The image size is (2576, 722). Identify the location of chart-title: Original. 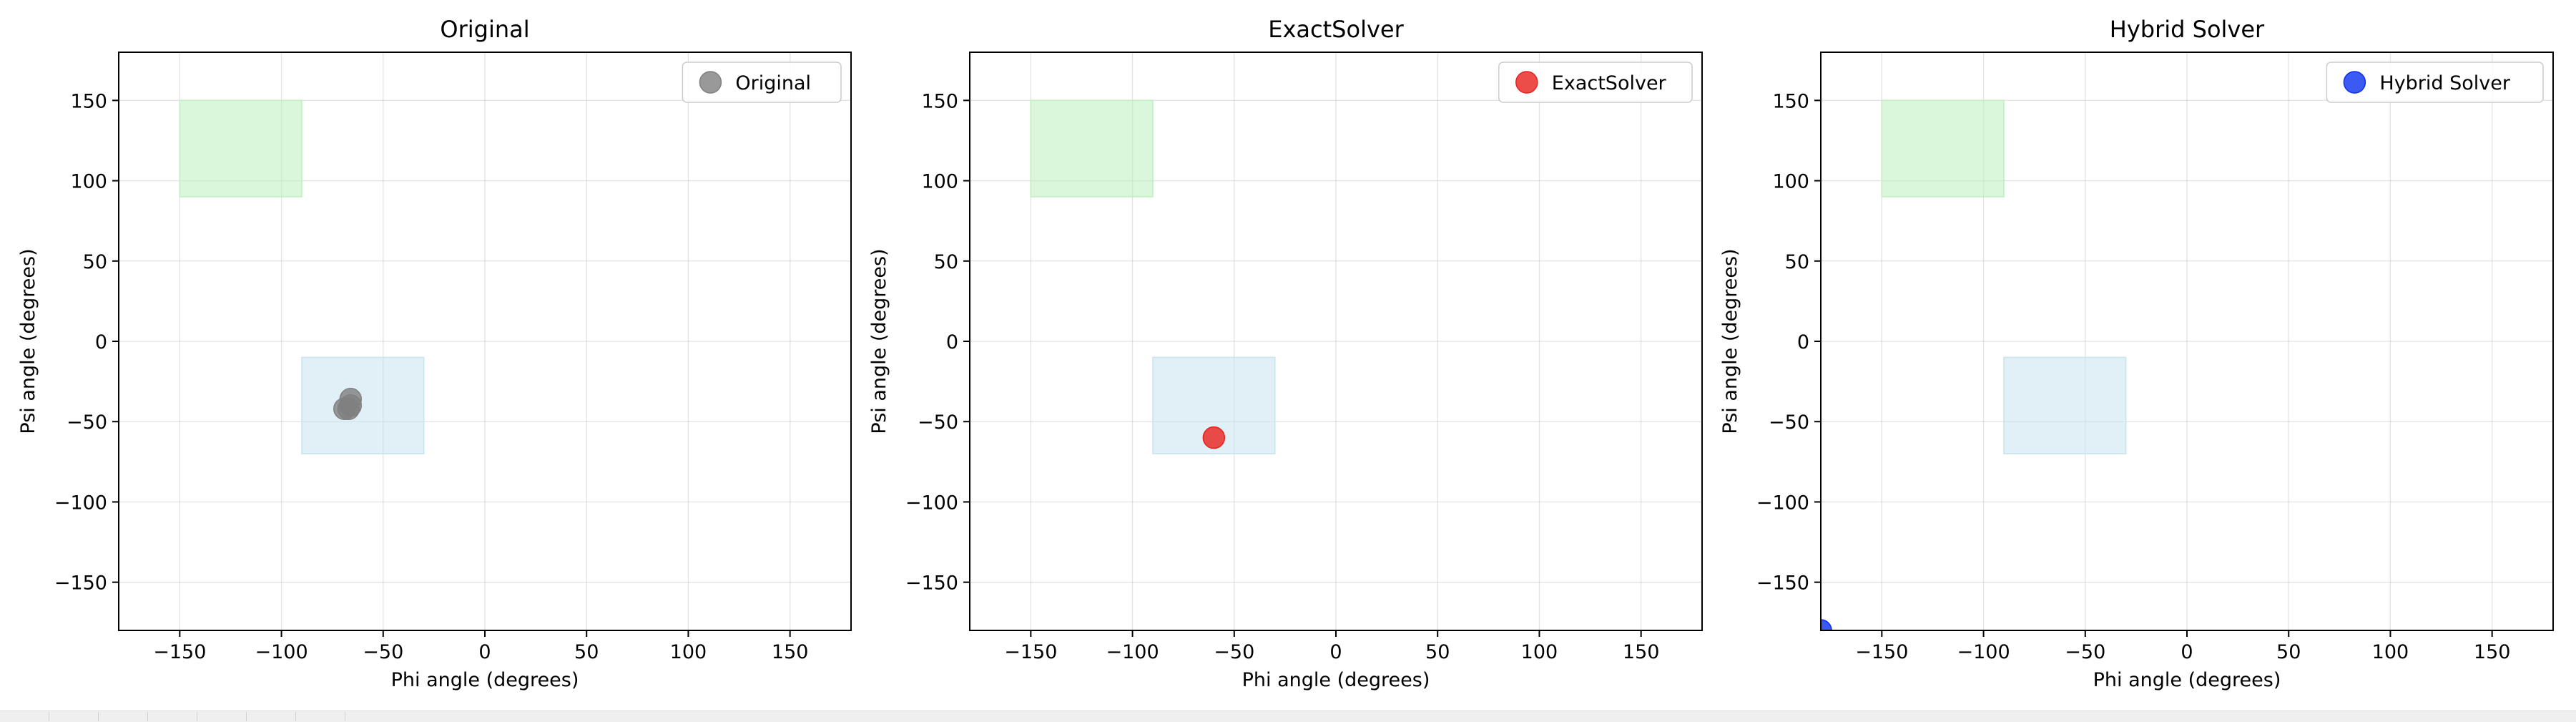
(485, 30).